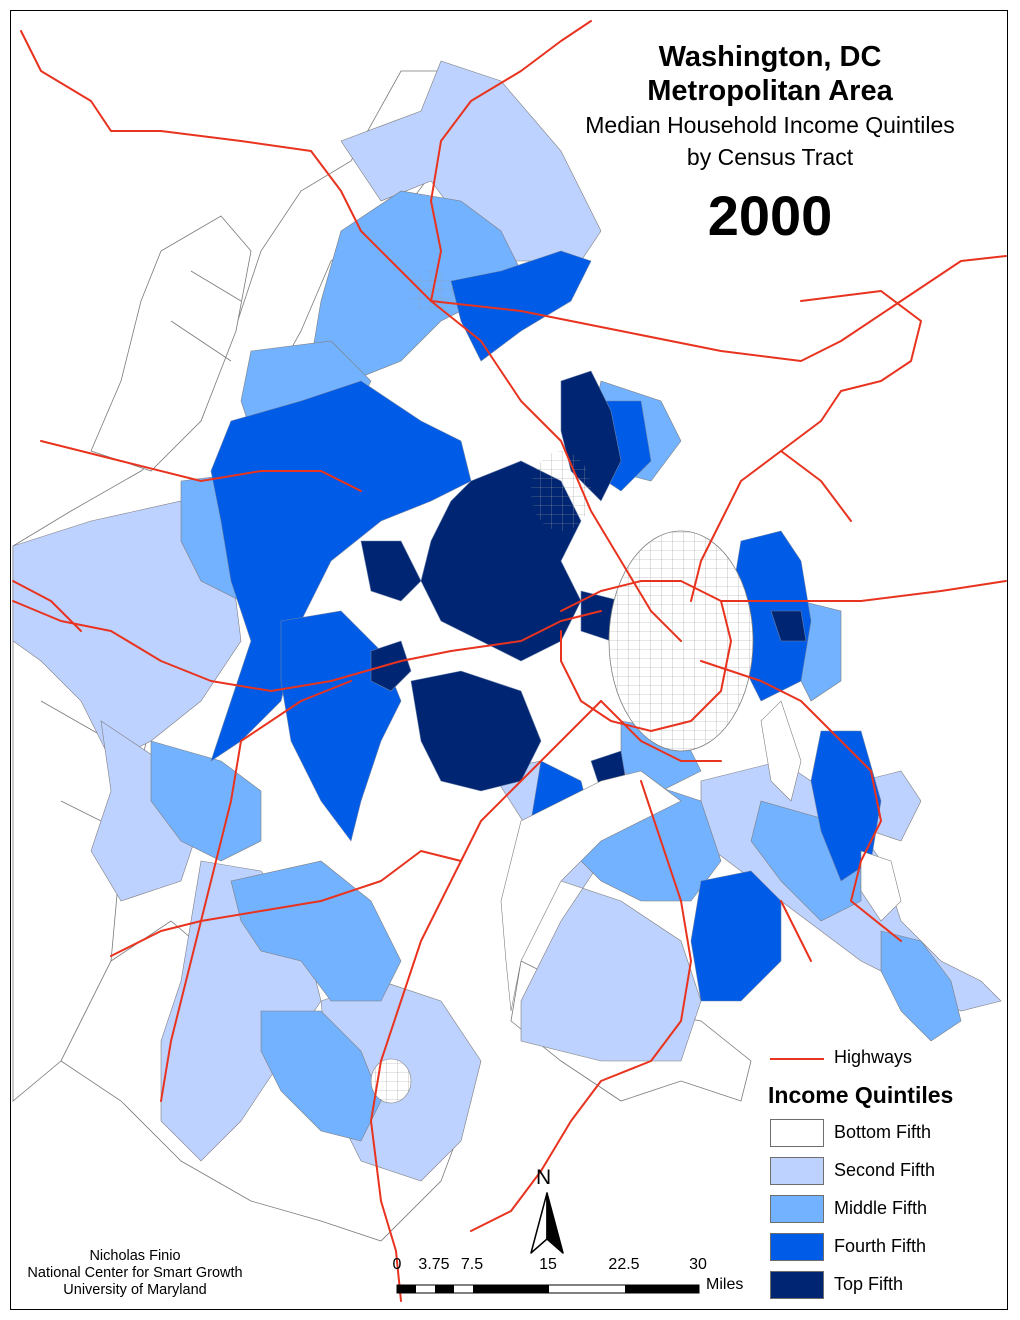 This screenshot has height=1320, width=1020. What do you see at coordinates (548, 1289) in the screenshot?
I see `scale-bar` at bounding box center [548, 1289].